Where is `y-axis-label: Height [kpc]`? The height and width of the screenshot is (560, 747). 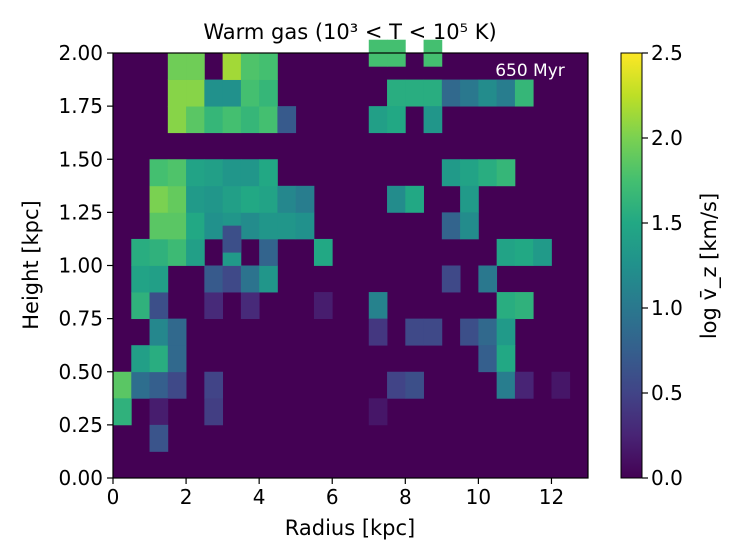 y-axis-label: Height [kpc] is located at coordinates (31, 265).